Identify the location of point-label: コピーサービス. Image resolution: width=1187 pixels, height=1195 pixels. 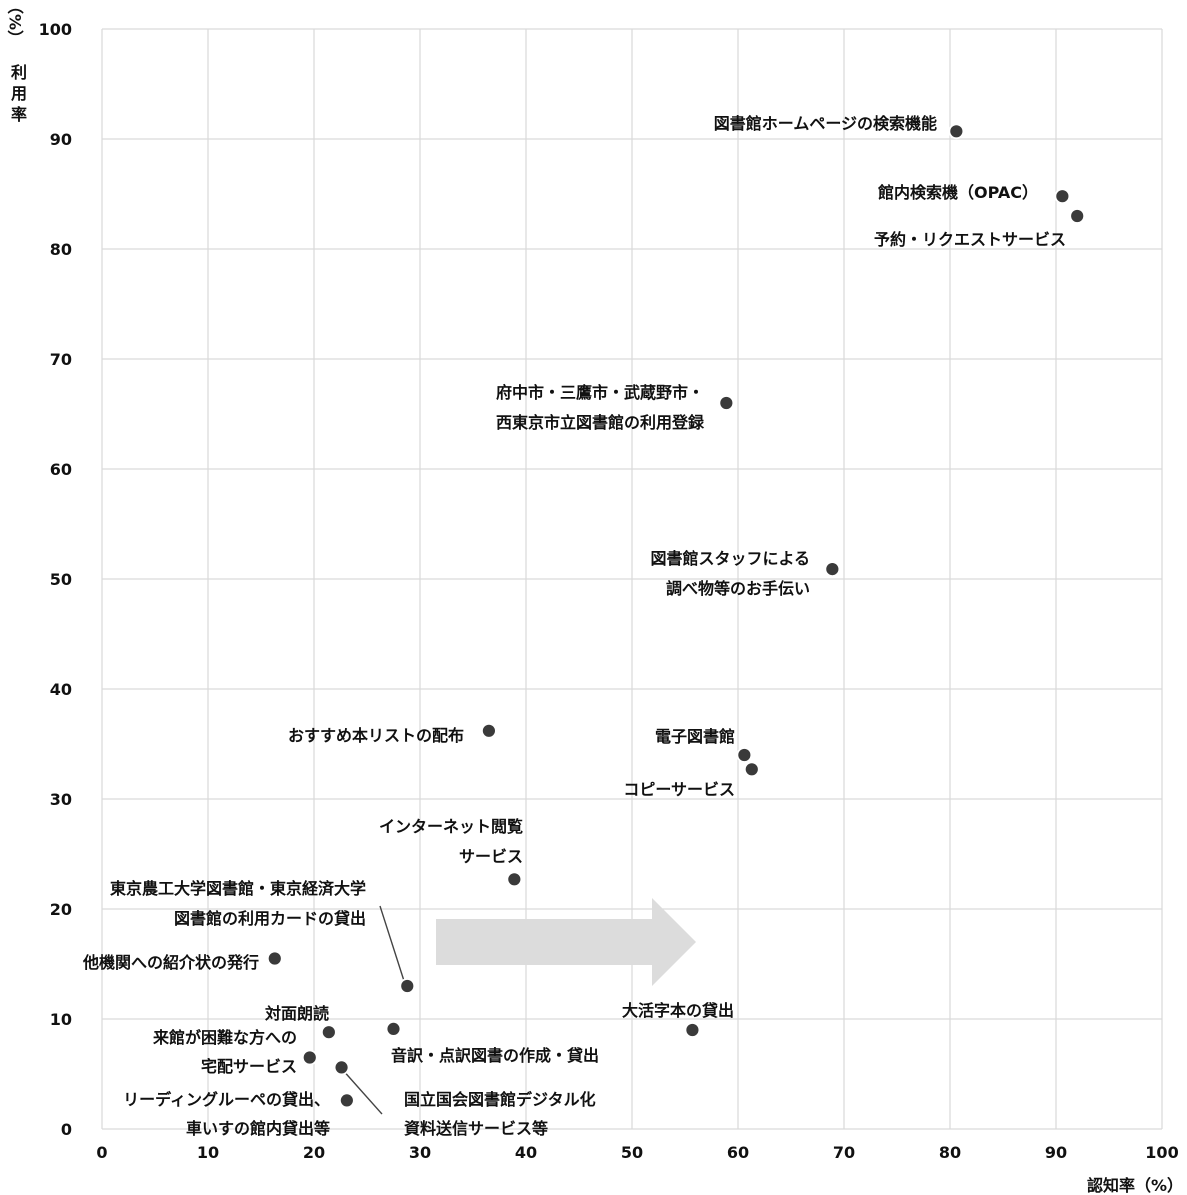
(679, 789).